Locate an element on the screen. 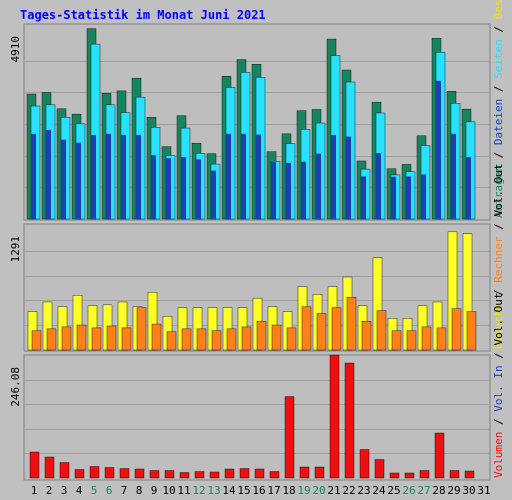 This screenshot has height=500, width=512. x-tick-label: 1 is located at coordinates (34, 490).